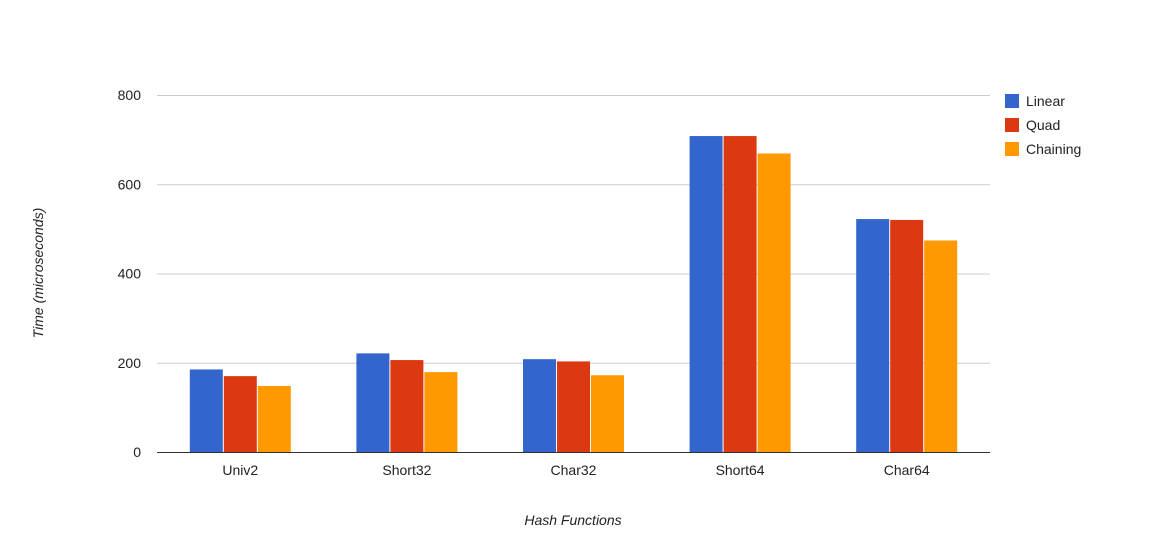 The image size is (1173, 553). Describe the element at coordinates (573, 406) in the screenshot. I see `bar-quad-char32` at that location.